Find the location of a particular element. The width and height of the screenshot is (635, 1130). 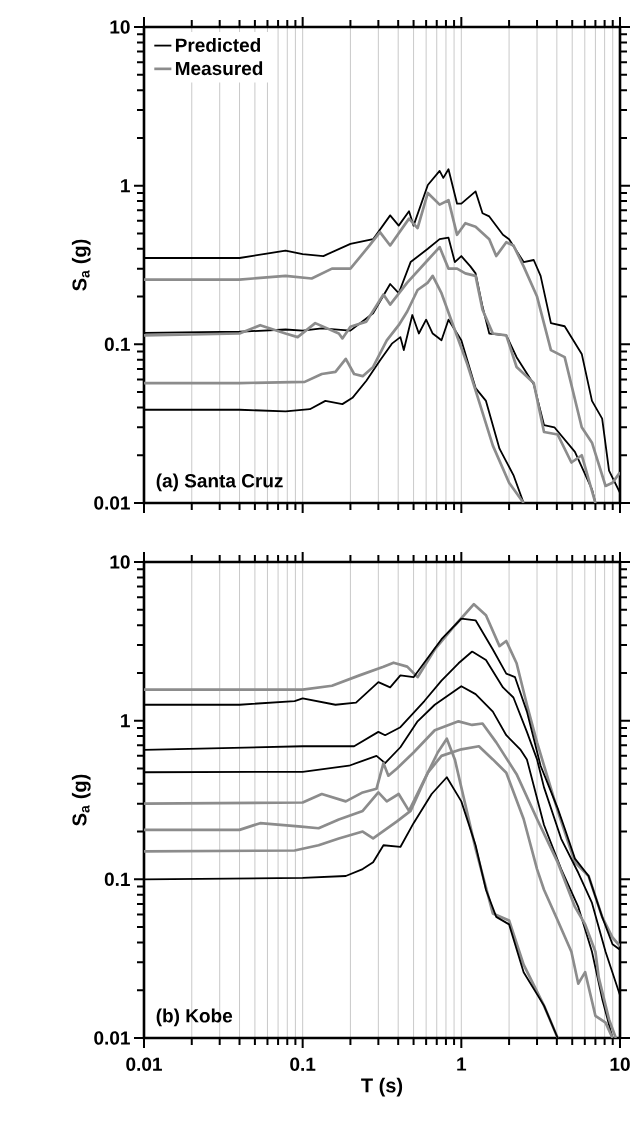

legend-label: Predicted is located at coordinates (218, 44).